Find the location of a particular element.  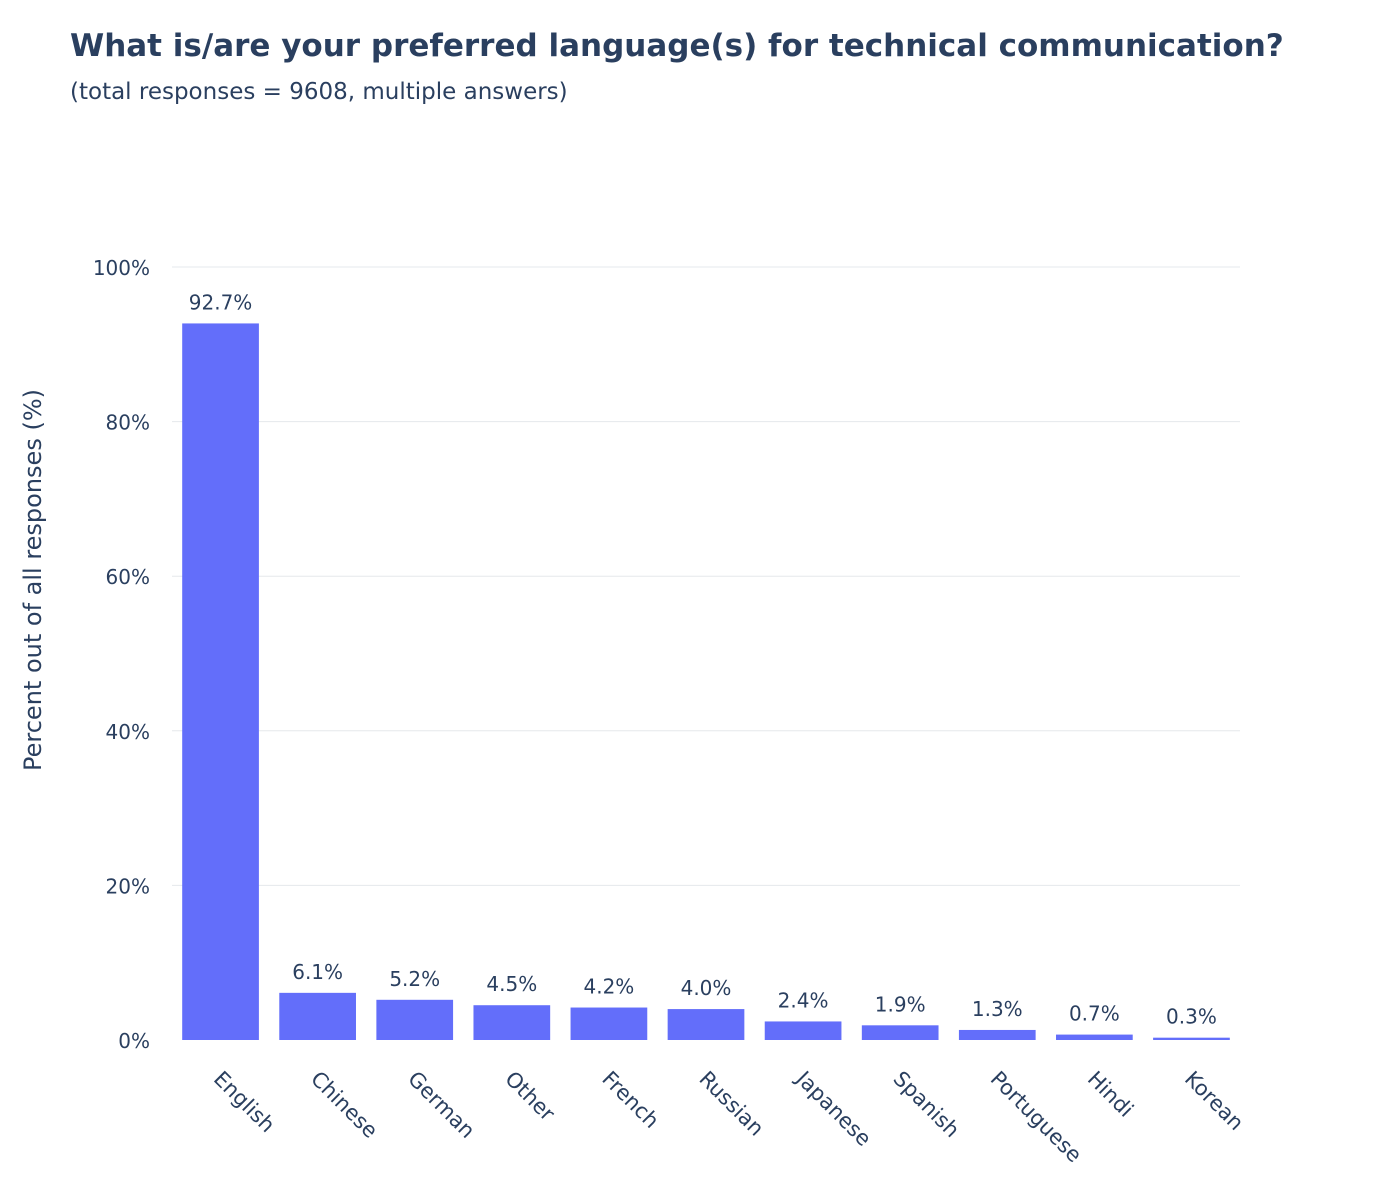

y-tick-label: 60% is located at coordinates (128, 577).